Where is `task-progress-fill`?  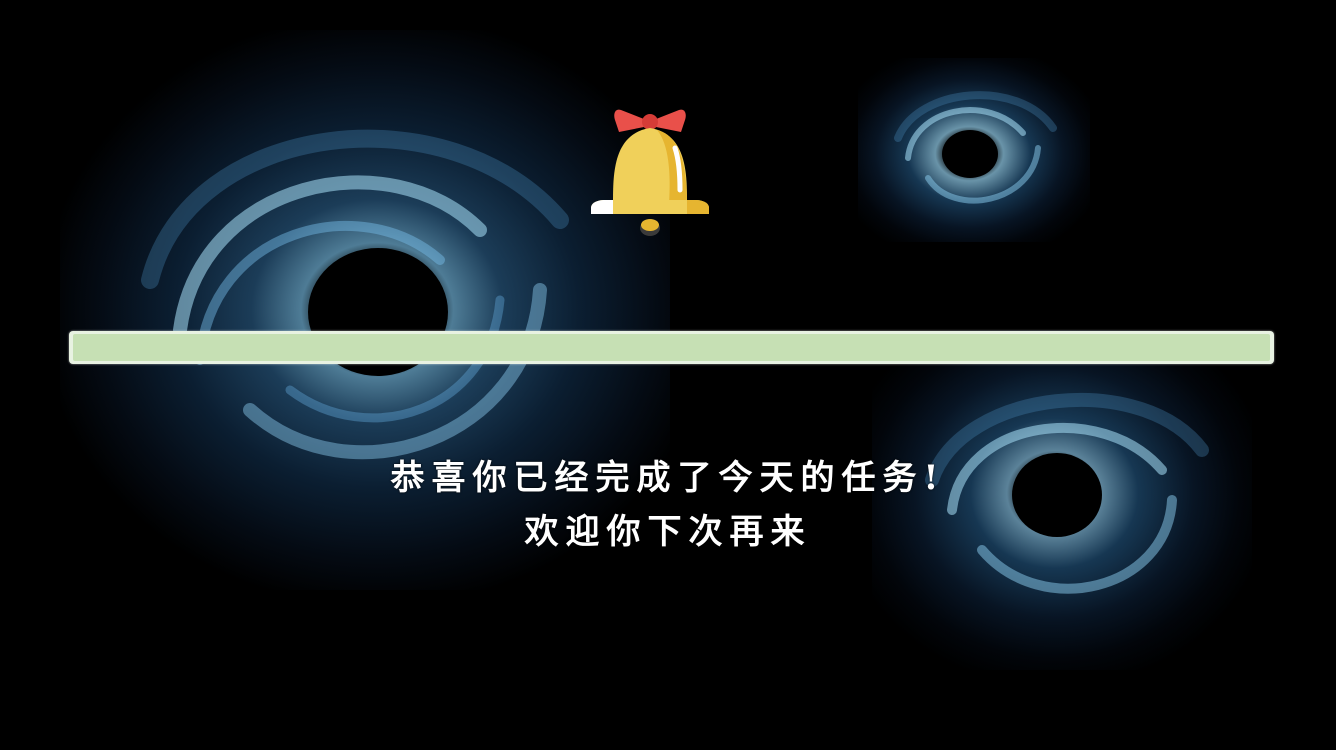 task-progress-fill is located at coordinates (671, 347).